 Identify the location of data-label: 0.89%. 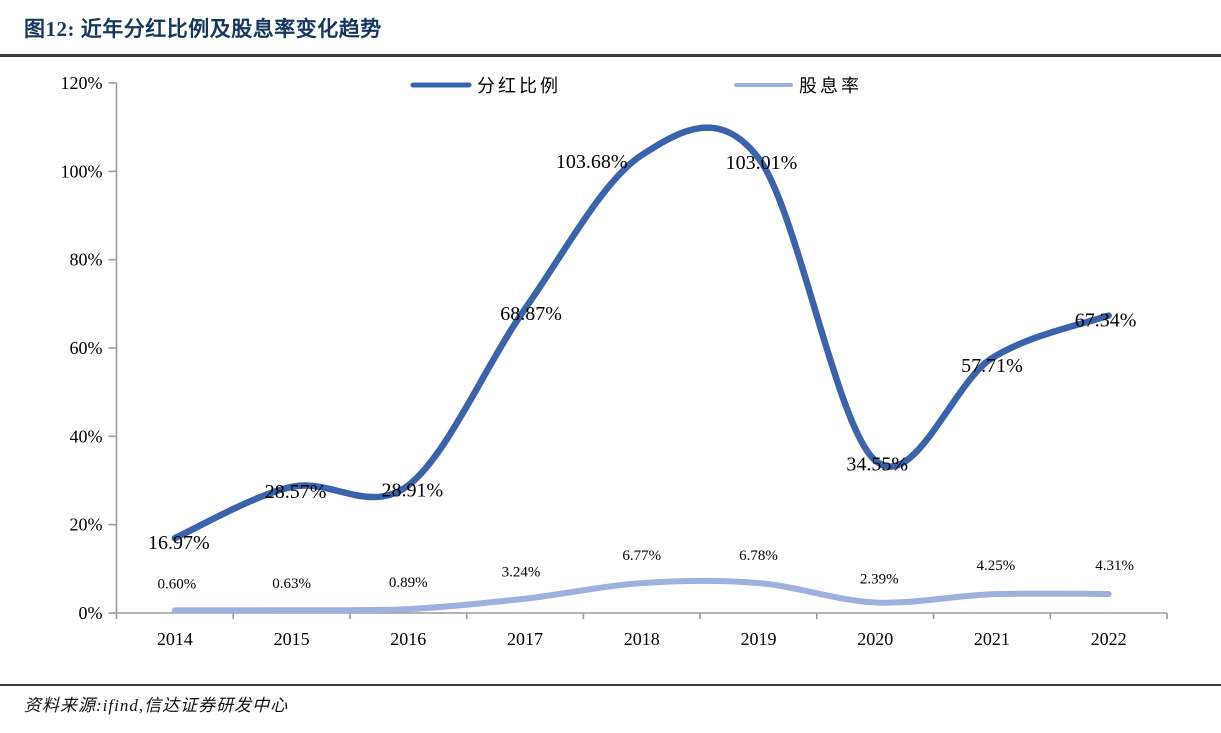
(408, 583).